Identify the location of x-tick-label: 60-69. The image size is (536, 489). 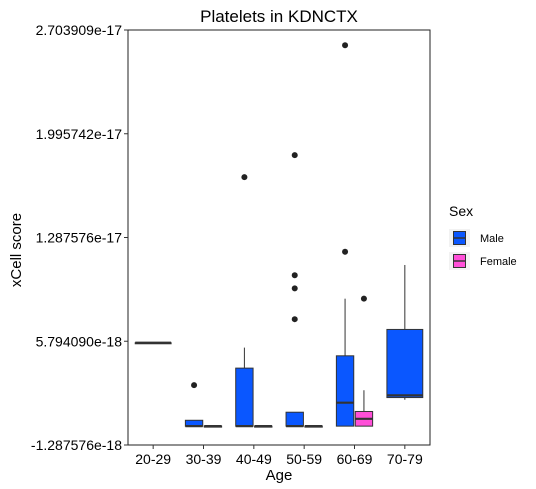
(355, 459).